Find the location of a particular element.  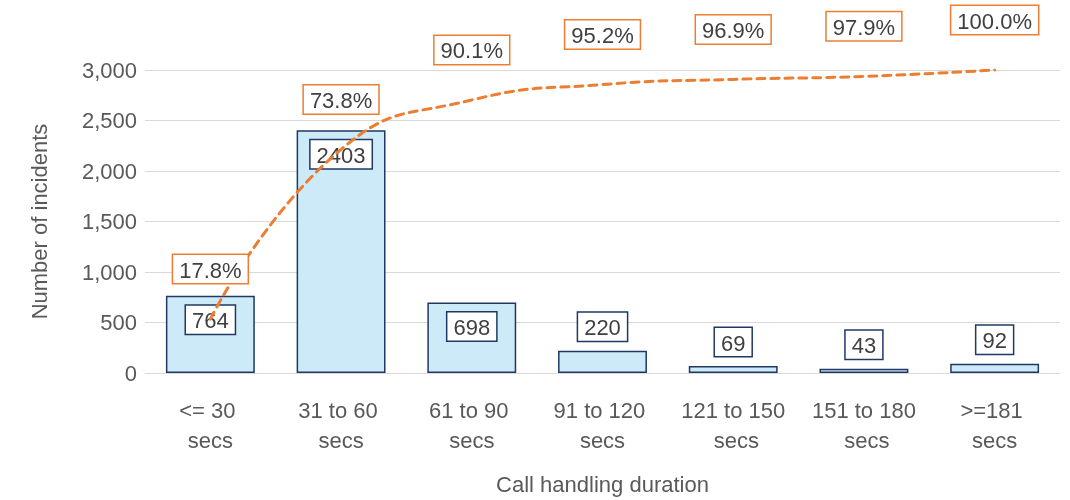

data-label: 220 is located at coordinates (602, 328).